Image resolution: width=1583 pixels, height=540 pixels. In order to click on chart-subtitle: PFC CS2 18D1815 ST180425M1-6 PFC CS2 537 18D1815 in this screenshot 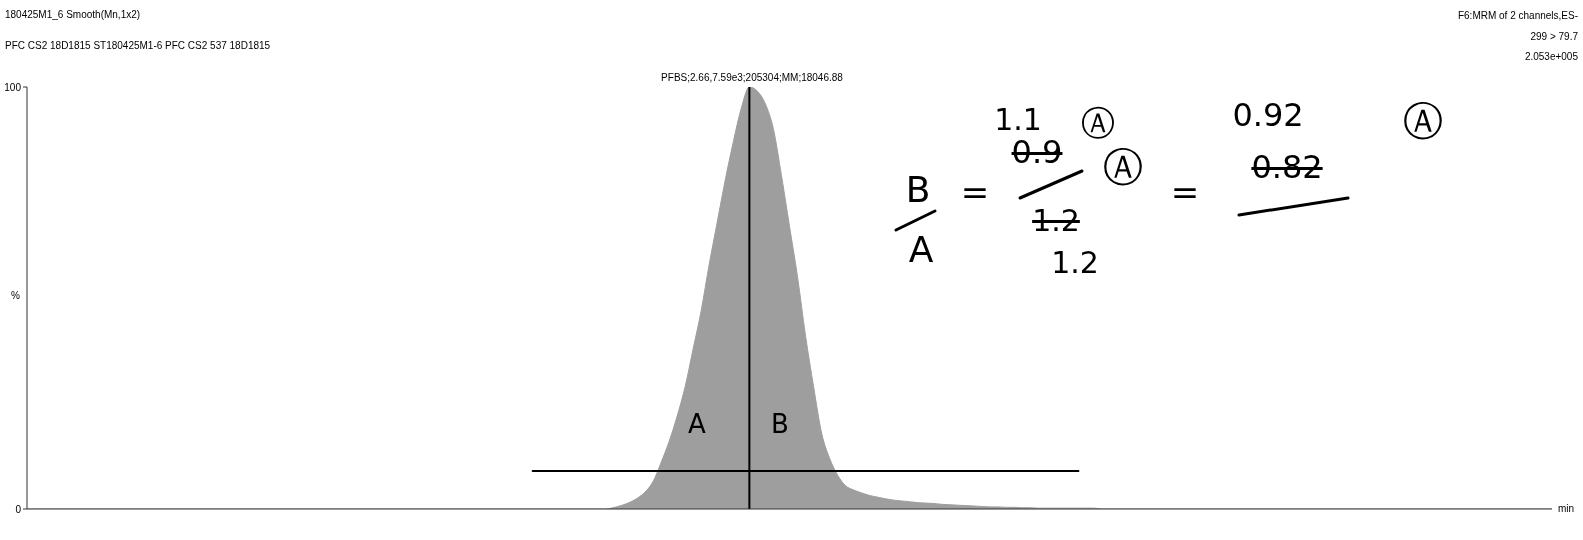, I will do `click(138, 46)`.